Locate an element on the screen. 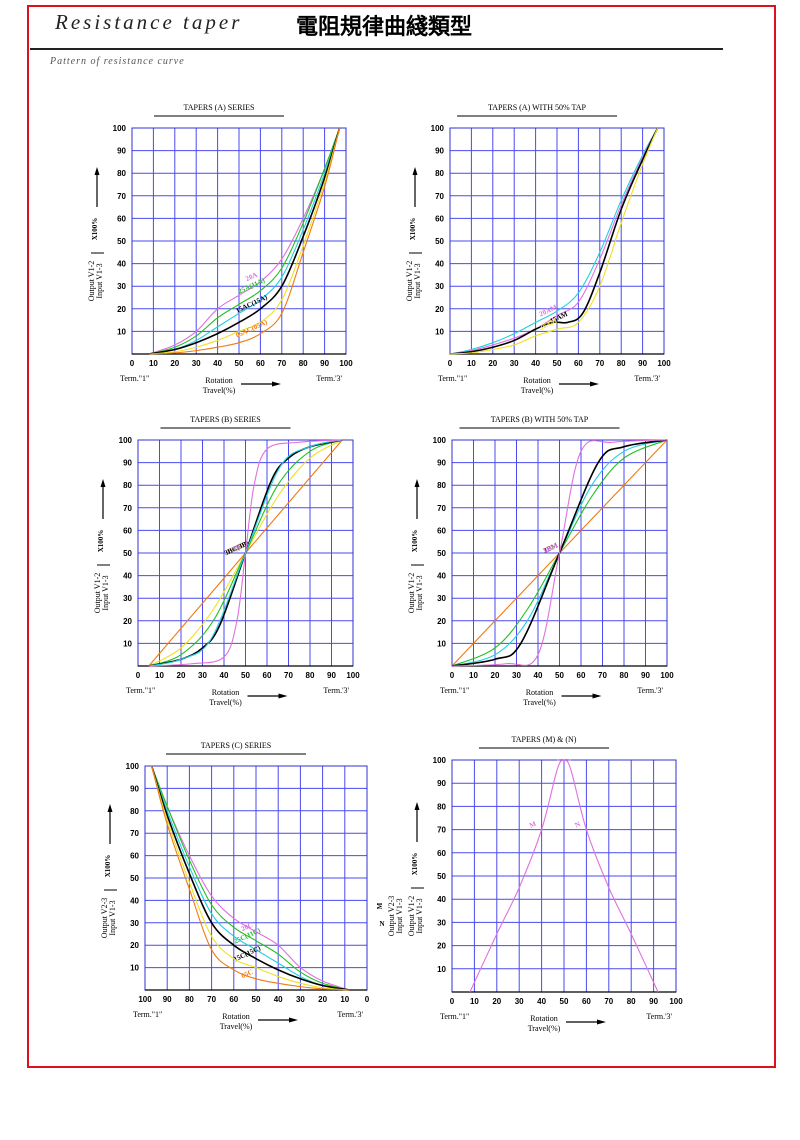 This screenshot has width=800, height=1140. y-label-sub-2: Input V1-3 is located at coordinates (399, 915).